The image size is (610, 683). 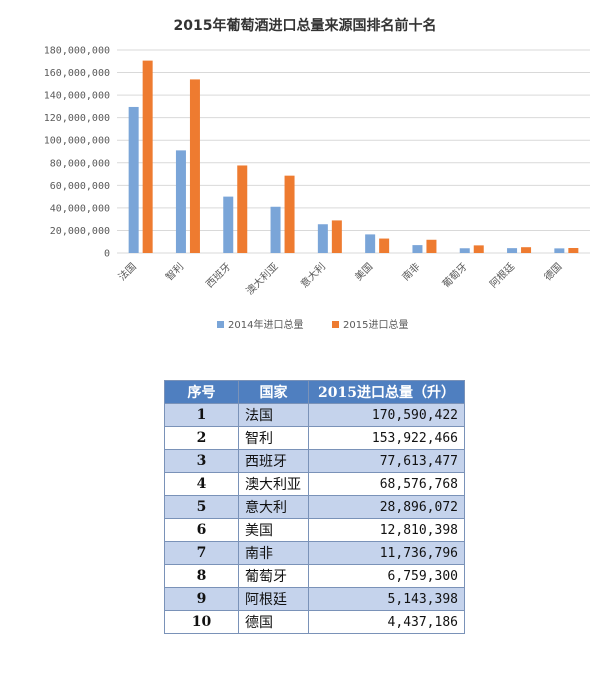 What do you see at coordinates (77, 96) in the screenshot?
I see `y-tick-label: 140,000,000` at bounding box center [77, 96].